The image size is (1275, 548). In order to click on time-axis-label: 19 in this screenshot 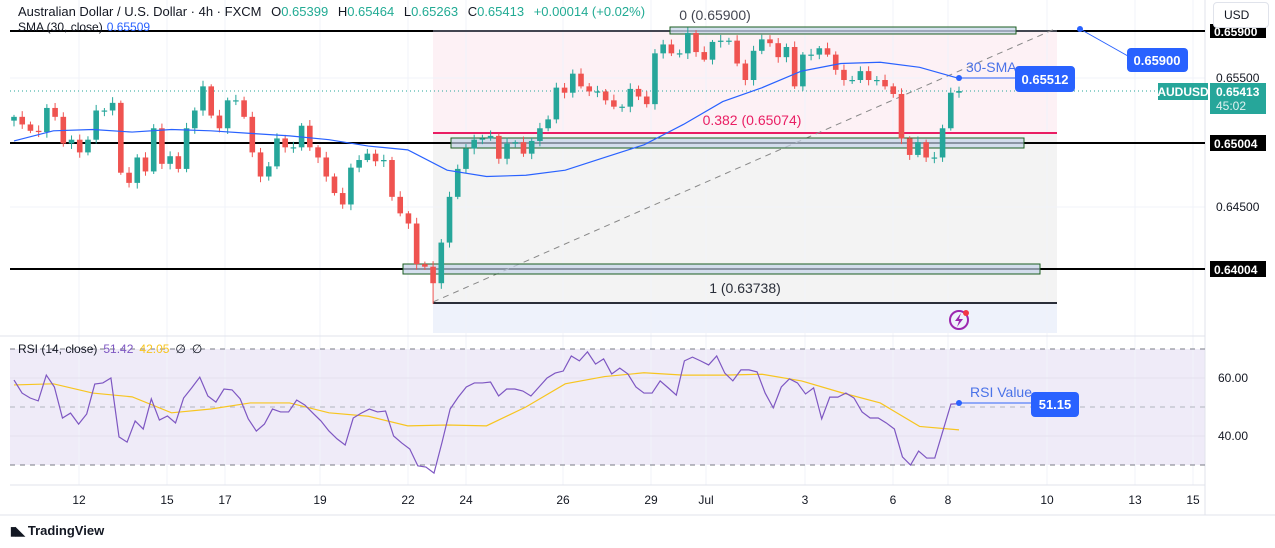, I will do `click(320, 500)`.